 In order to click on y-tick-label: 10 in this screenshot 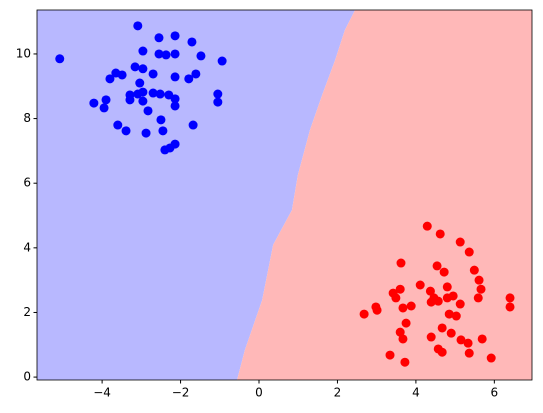, I will do `click(23, 53)`.